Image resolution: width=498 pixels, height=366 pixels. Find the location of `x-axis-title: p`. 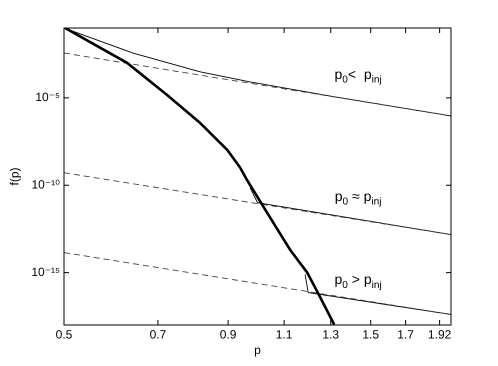

x-axis-title: p is located at coordinates (258, 350).